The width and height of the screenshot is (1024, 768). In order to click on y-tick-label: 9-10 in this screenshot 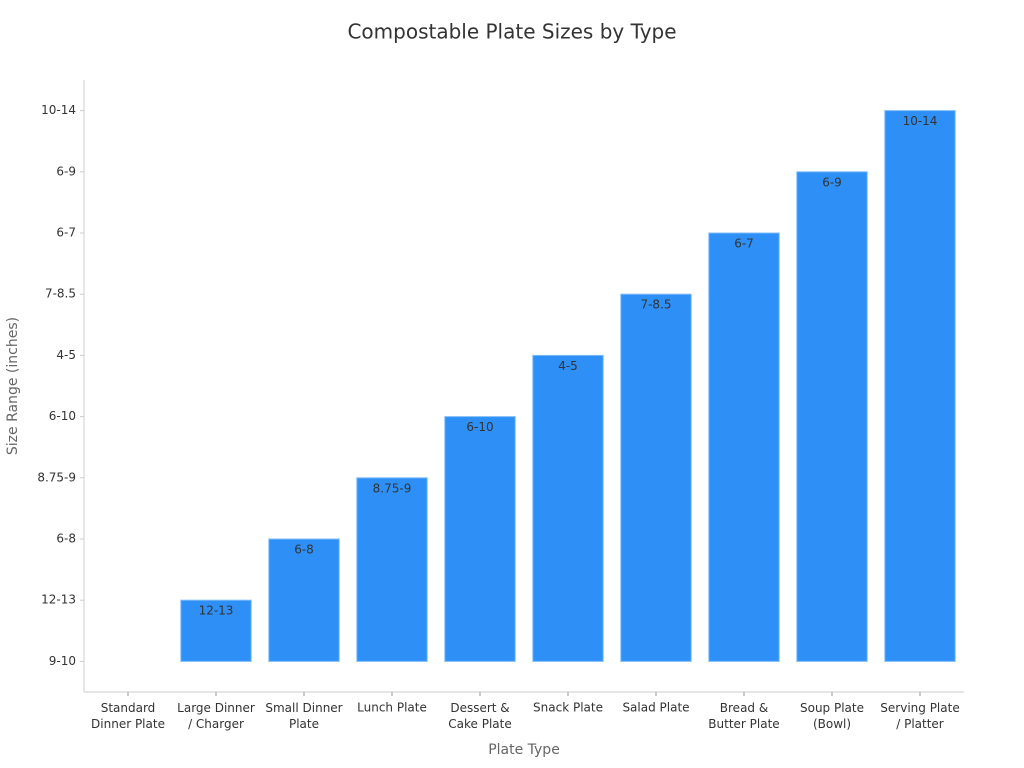, I will do `click(62, 661)`.